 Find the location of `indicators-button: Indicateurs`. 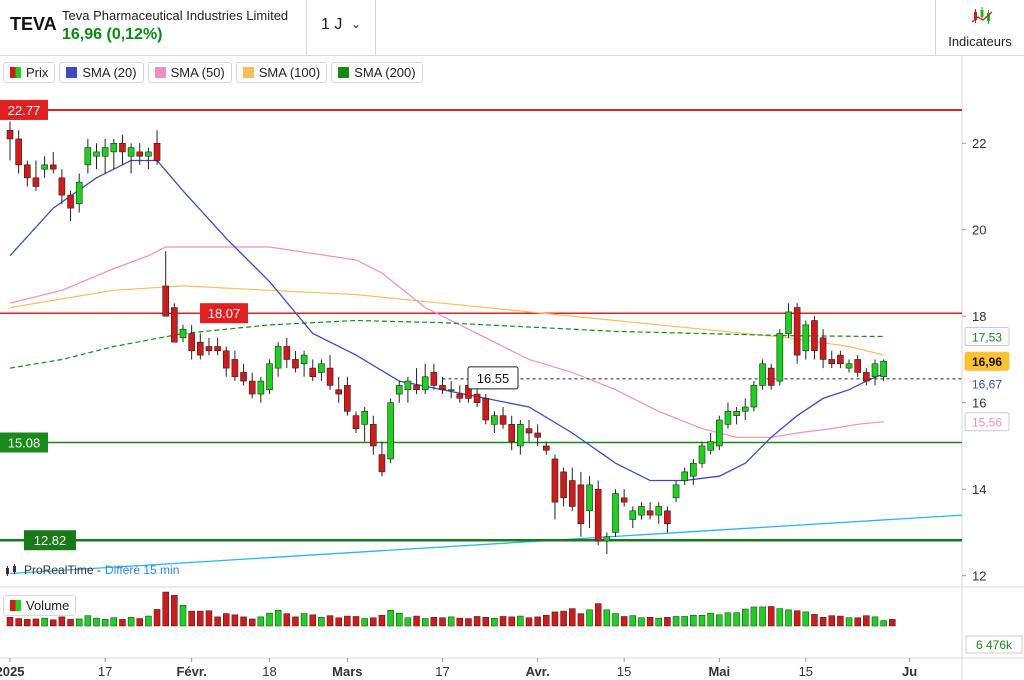

indicators-button: Indicateurs is located at coordinates (980, 28).